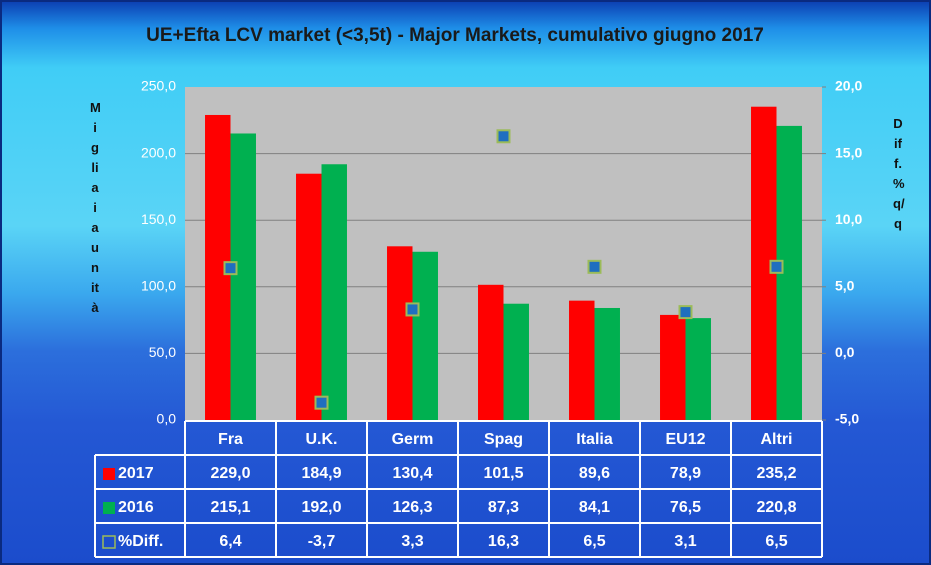 The height and width of the screenshot is (565, 931). Describe the element at coordinates (322, 541) in the screenshot. I see `table-cell: -3,7` at that location.